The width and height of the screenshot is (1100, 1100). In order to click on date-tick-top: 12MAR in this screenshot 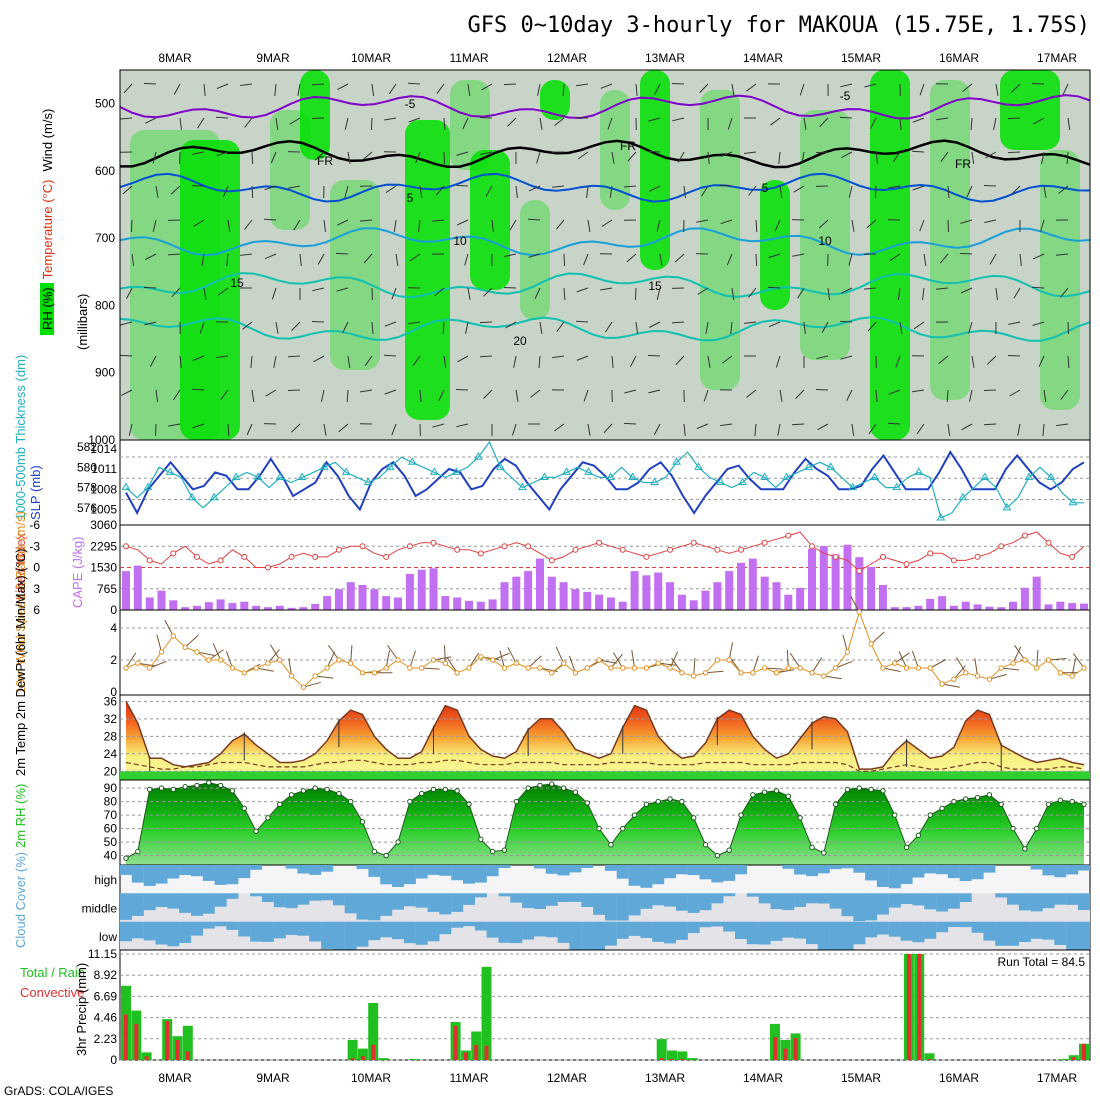, I will do `click(567, 58)`.